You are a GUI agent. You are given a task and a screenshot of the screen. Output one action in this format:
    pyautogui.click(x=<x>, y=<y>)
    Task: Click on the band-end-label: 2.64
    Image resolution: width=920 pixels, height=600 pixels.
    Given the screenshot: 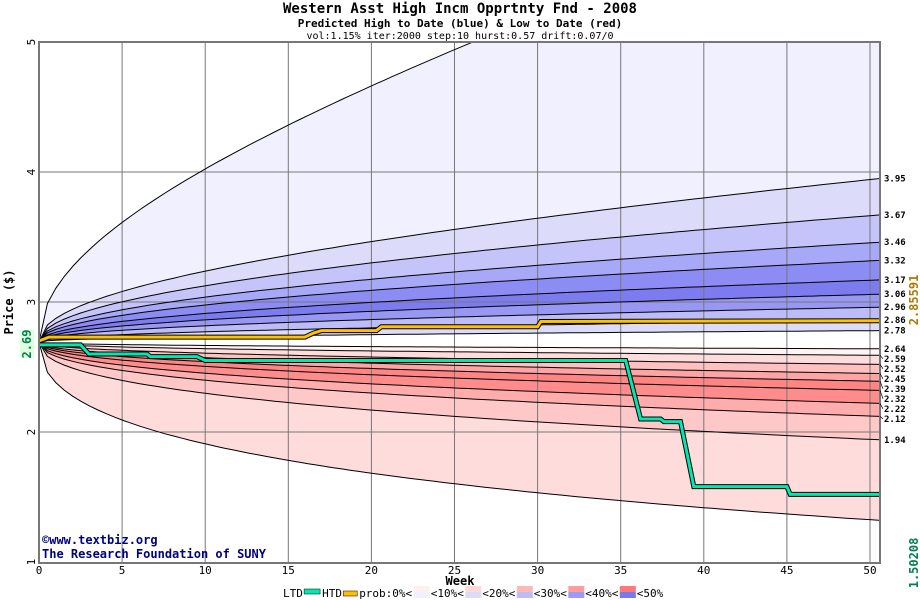 What is the action you would take?
    pyautogui.click(x=895, y=350)
    